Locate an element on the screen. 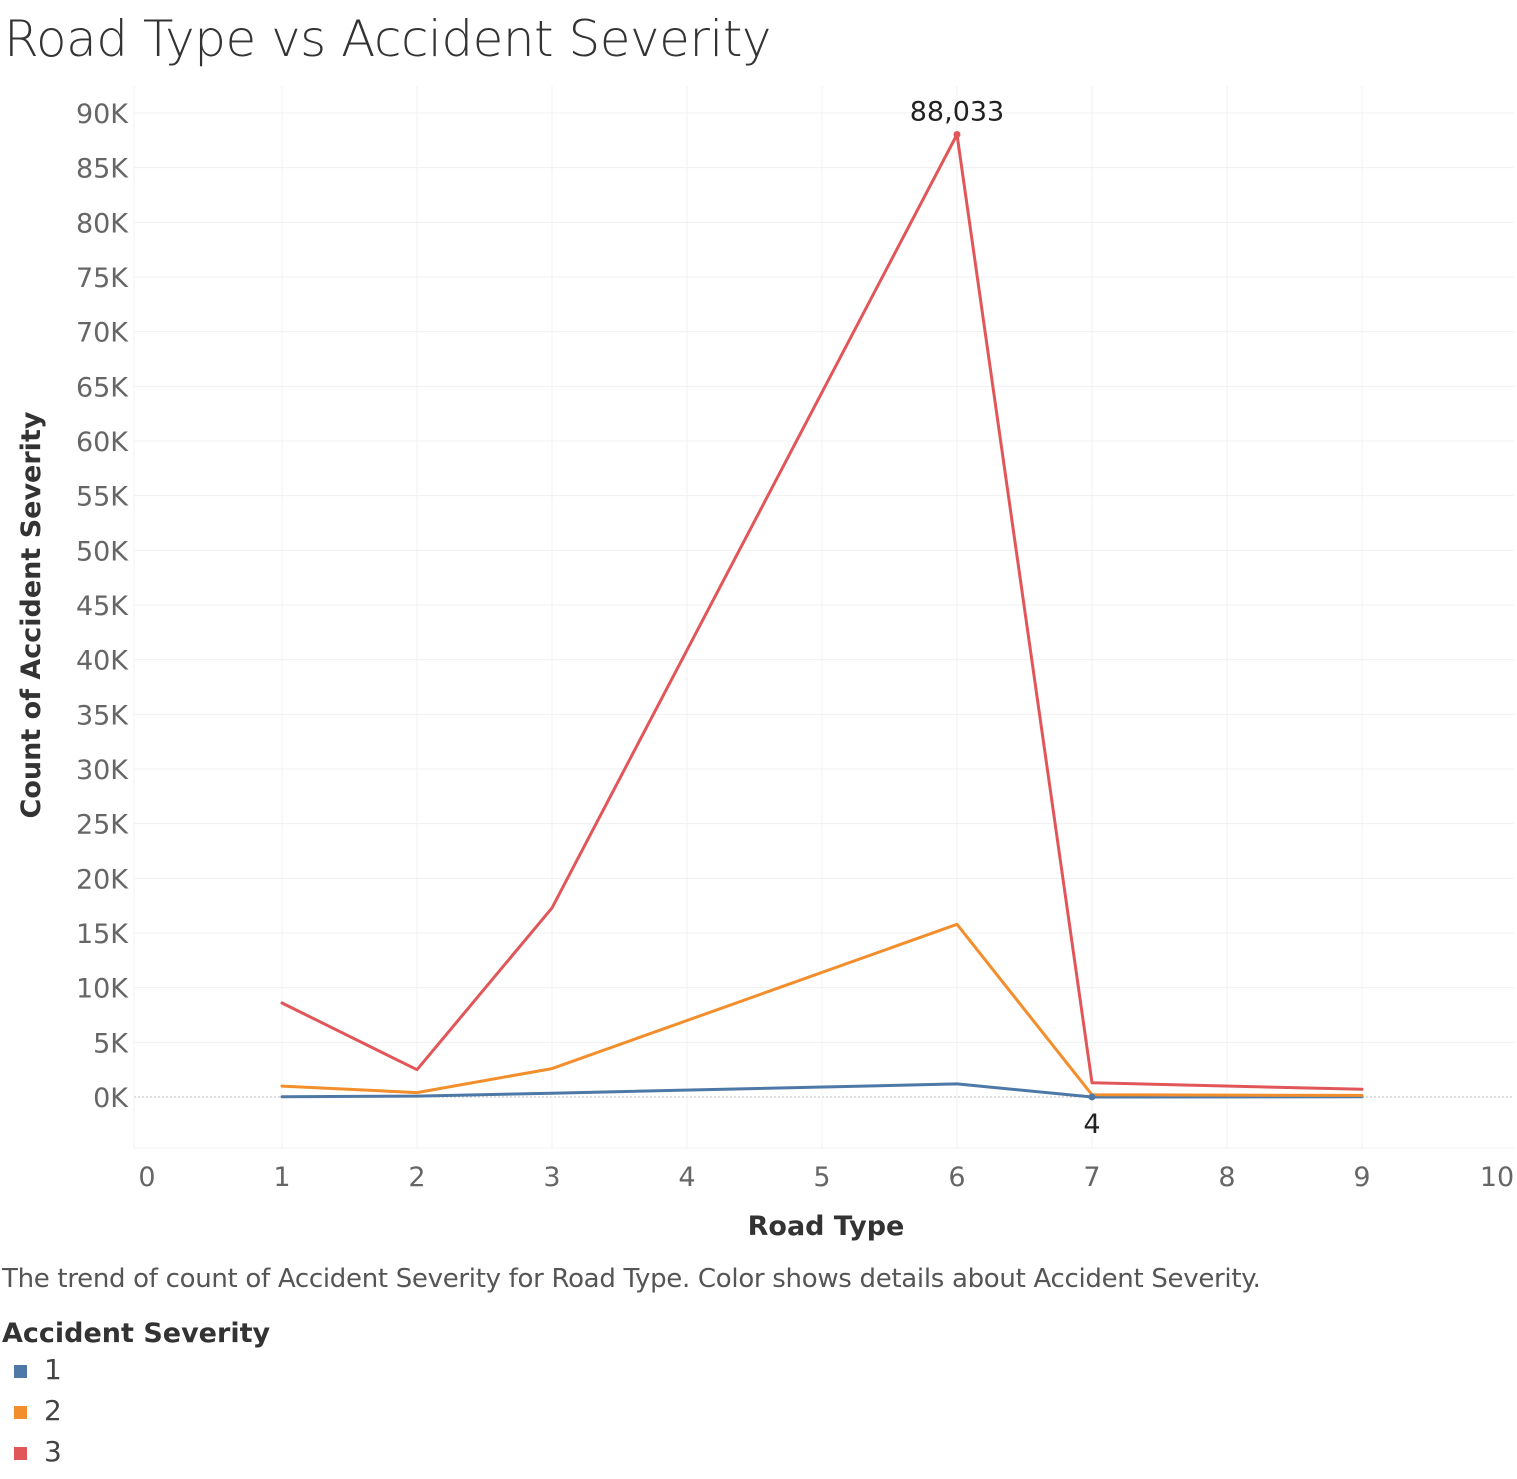  x-tick-label: 7 is located at coordinates (1091, 1177).